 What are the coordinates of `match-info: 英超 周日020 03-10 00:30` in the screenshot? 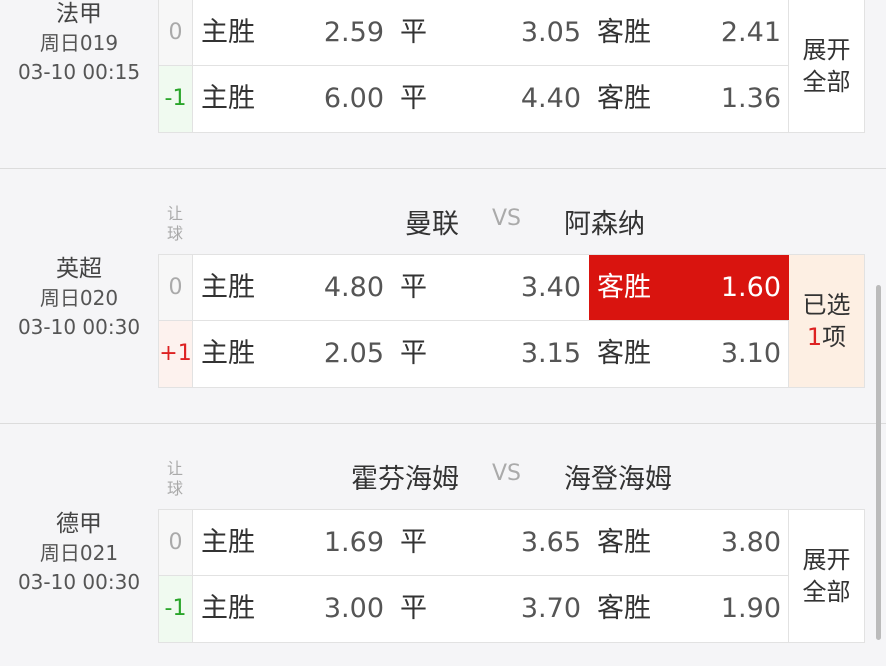 It's located at (79, 298).